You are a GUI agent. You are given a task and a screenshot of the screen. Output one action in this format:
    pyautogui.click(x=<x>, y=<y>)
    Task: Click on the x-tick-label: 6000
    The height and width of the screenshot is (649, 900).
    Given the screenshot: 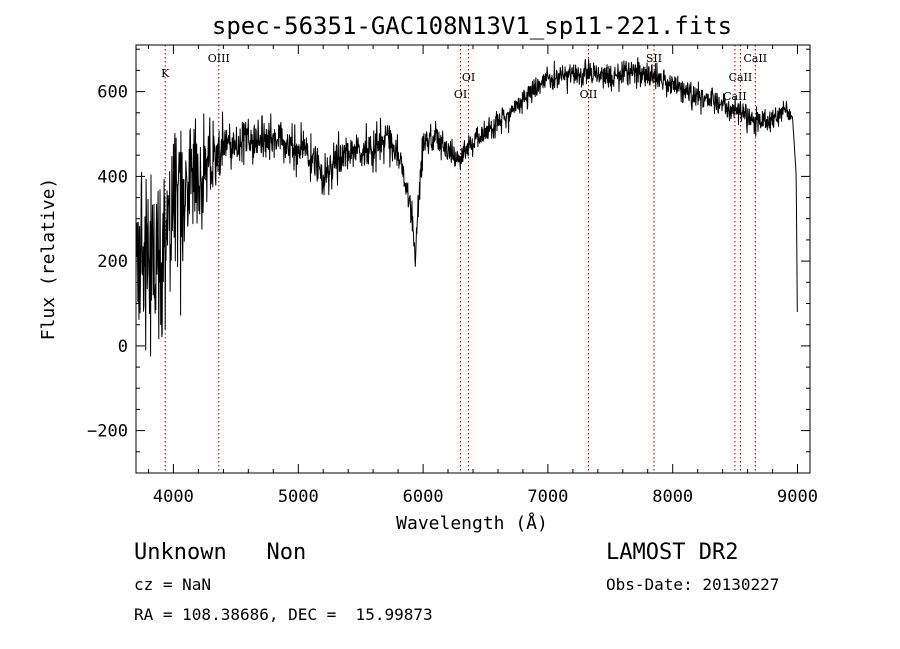 What is the action you would take?
    pyautogui.click(x=423, y=497)
    